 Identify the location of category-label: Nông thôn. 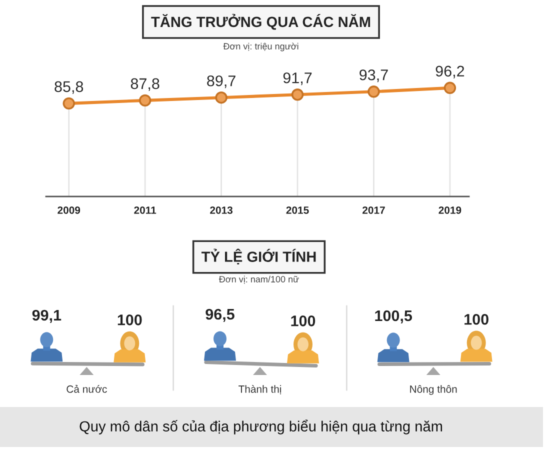
(433, 390).